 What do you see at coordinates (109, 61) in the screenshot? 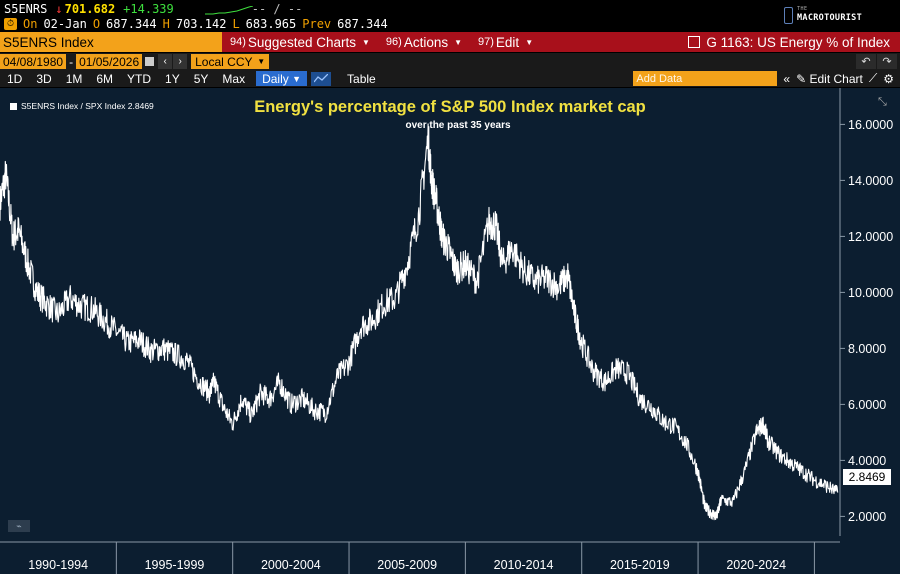
I see `end-date-field: 01/05/2026` at bounding box center [109, 61].